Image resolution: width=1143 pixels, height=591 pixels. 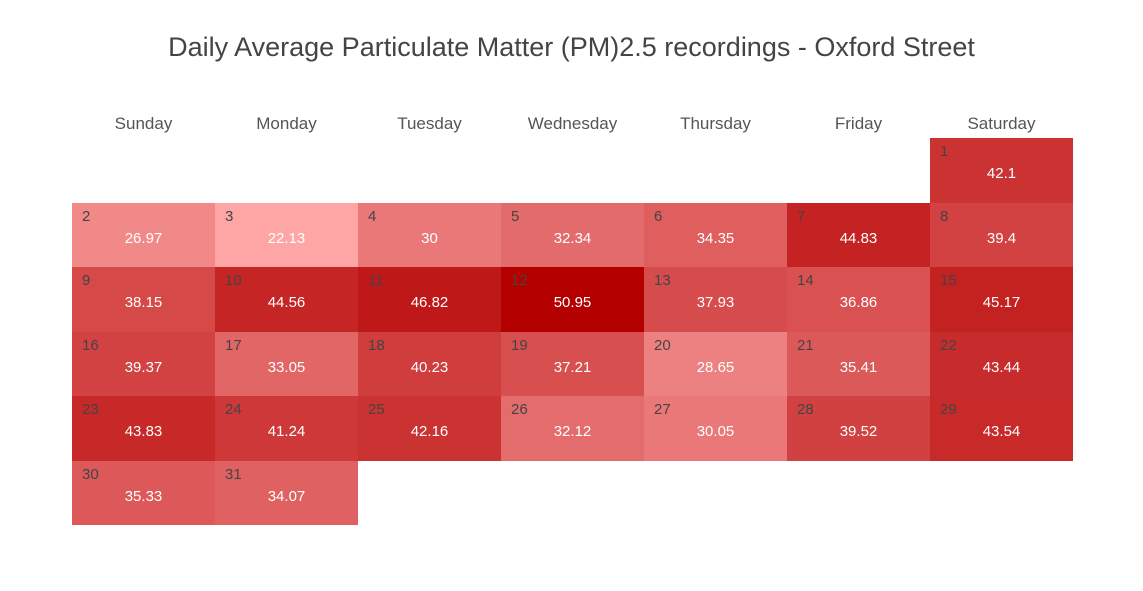 I want to click on cell-day-label: 25, so click(x=376, y=409).